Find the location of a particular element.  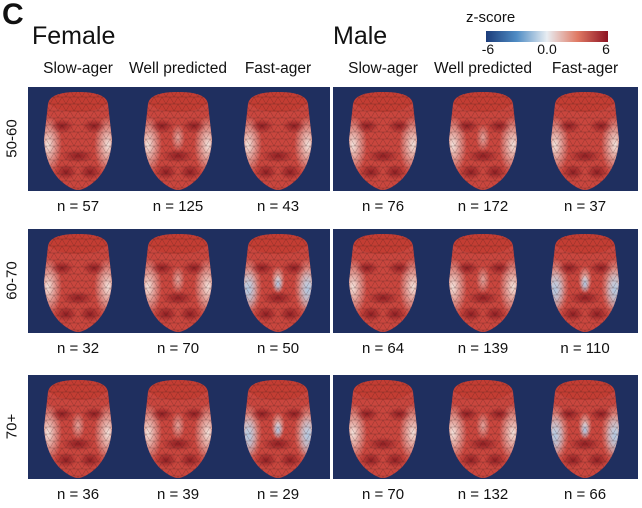

sample-count: n = 37 is located at coordinates (585, 206).